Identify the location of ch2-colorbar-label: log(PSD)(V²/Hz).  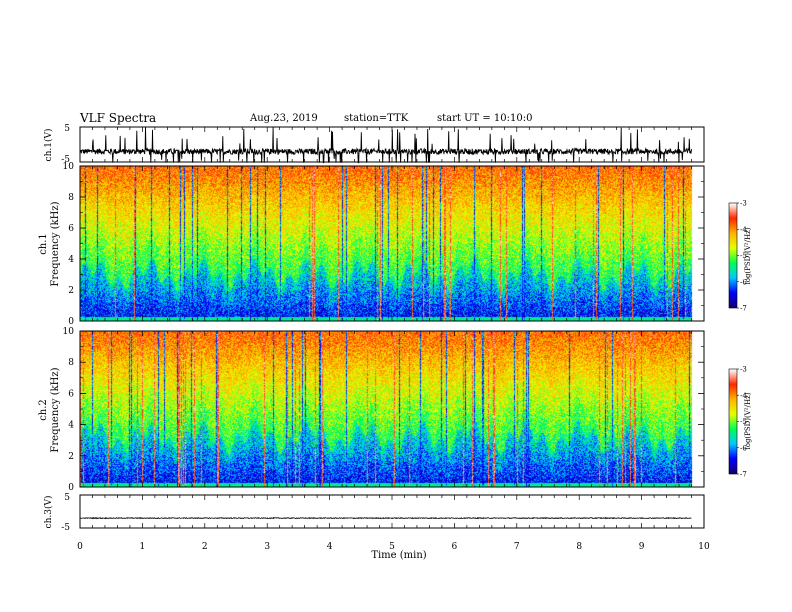
(748, 420).